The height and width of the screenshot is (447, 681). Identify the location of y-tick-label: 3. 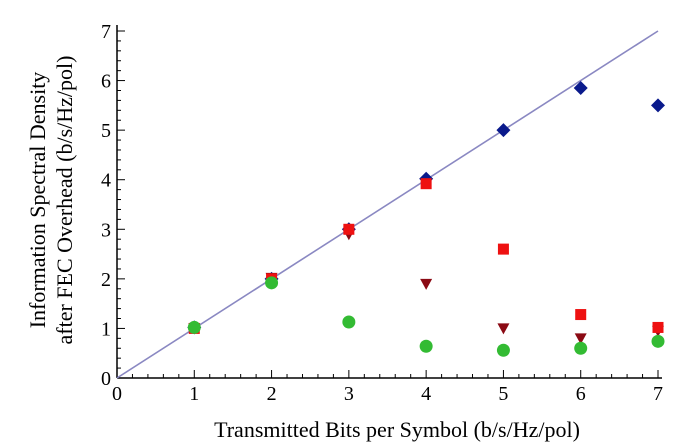
(106, 230).